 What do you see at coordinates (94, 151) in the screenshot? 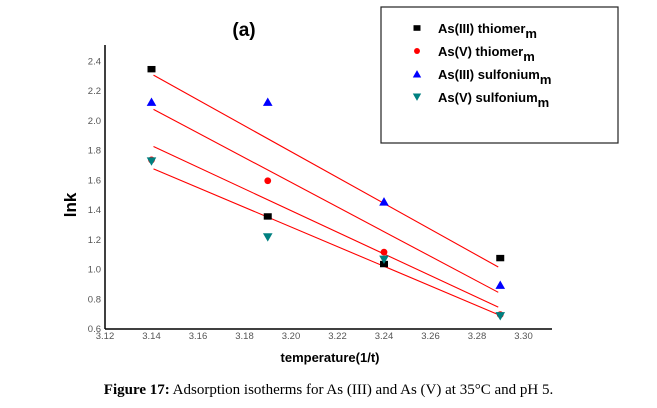
I see `y-tick-label: 1.8` at bounding box center [94, 151].